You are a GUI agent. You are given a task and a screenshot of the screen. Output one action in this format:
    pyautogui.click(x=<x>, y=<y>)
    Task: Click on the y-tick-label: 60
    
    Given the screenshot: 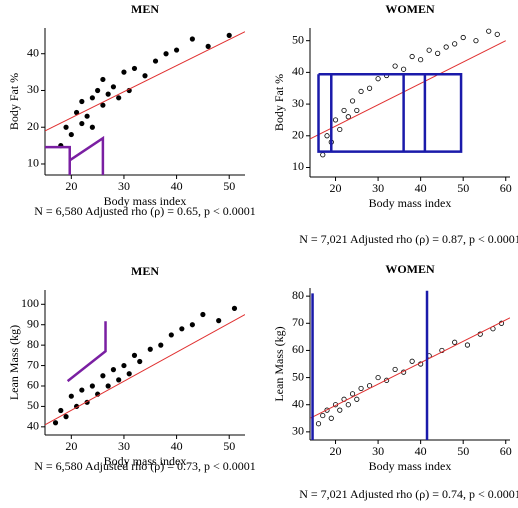 What is the action you would take?
    pyautogui.click(x=298, y=349)
    